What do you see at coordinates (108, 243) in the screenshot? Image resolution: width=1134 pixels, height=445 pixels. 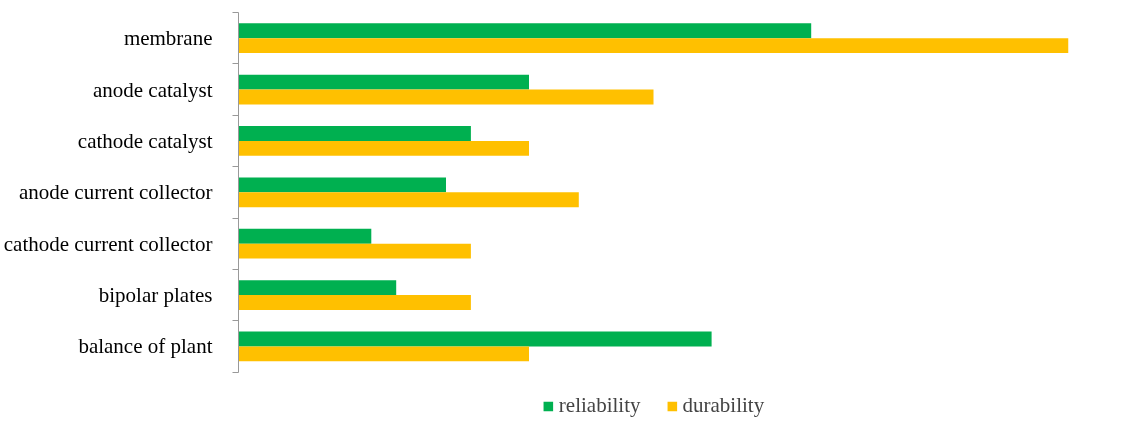 I see `y-tick-label: cathode current collector` at bounding box center [108, 243].